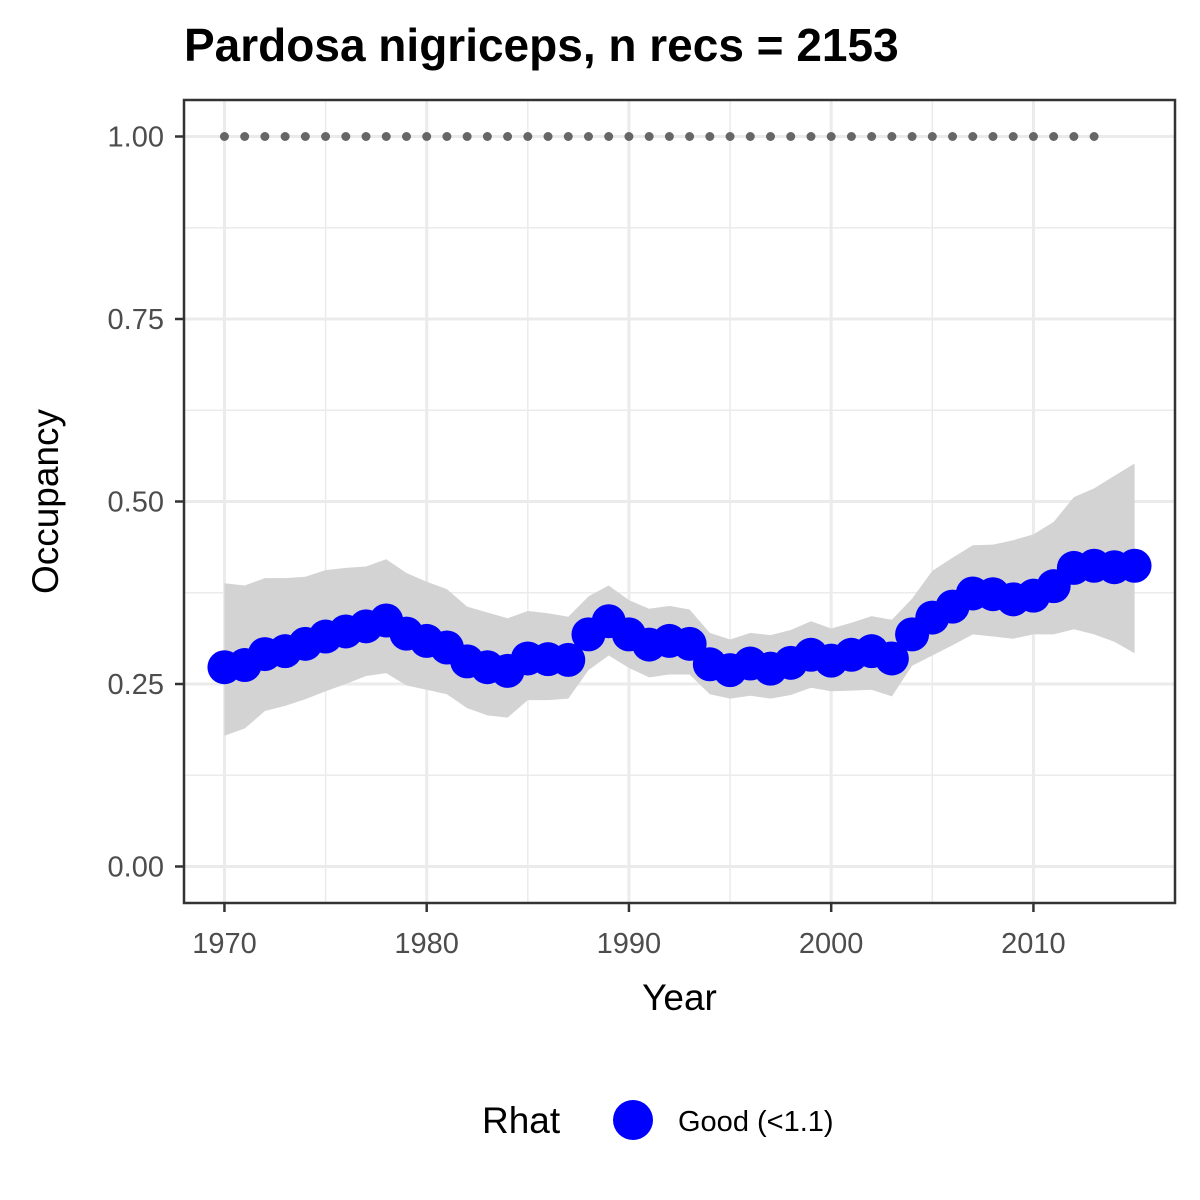 Image resolution: width=1200 pixels, height=1200 pixels. Describe the element at coordinates (521, 1120) in the screenshot. I see `legend-title: Rhat` at that location.